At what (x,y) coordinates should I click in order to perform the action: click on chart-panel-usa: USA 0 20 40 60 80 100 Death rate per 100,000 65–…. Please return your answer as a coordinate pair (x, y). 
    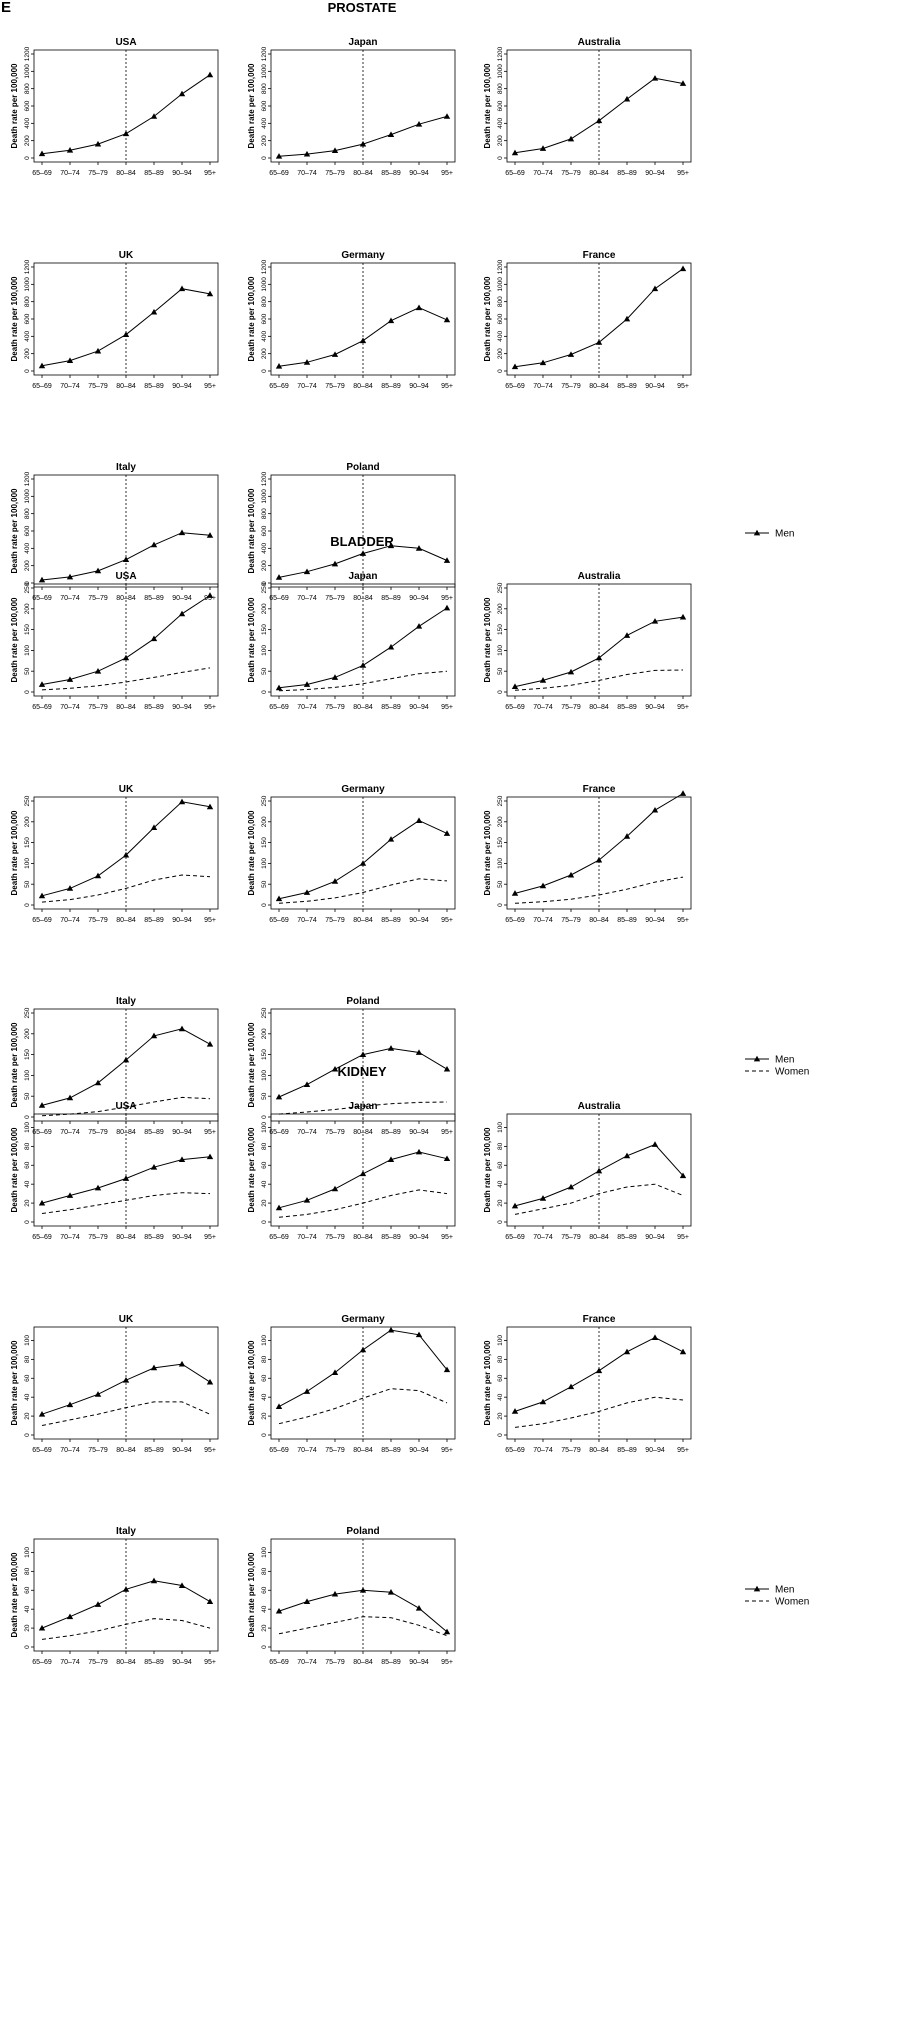
    Looking at the image, I should click on (114, 1171).